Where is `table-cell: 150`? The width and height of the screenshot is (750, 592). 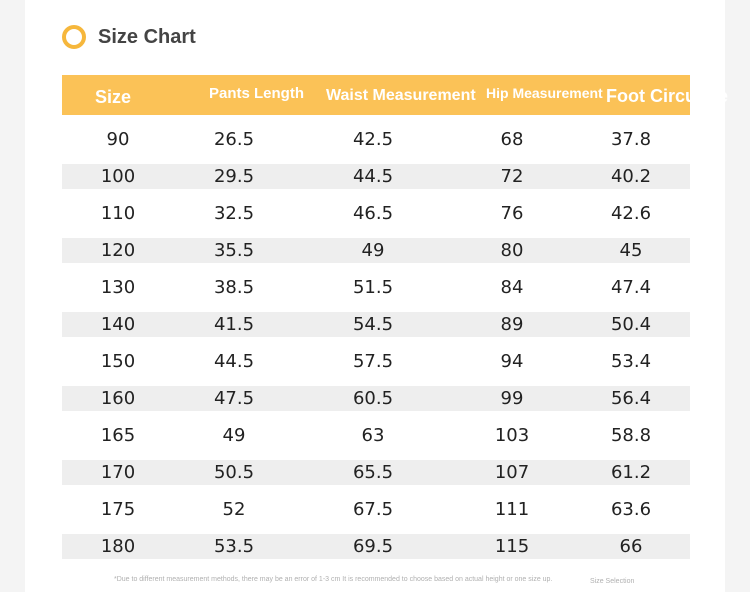 table-cell: 150 is located at coordinates (118, 361).